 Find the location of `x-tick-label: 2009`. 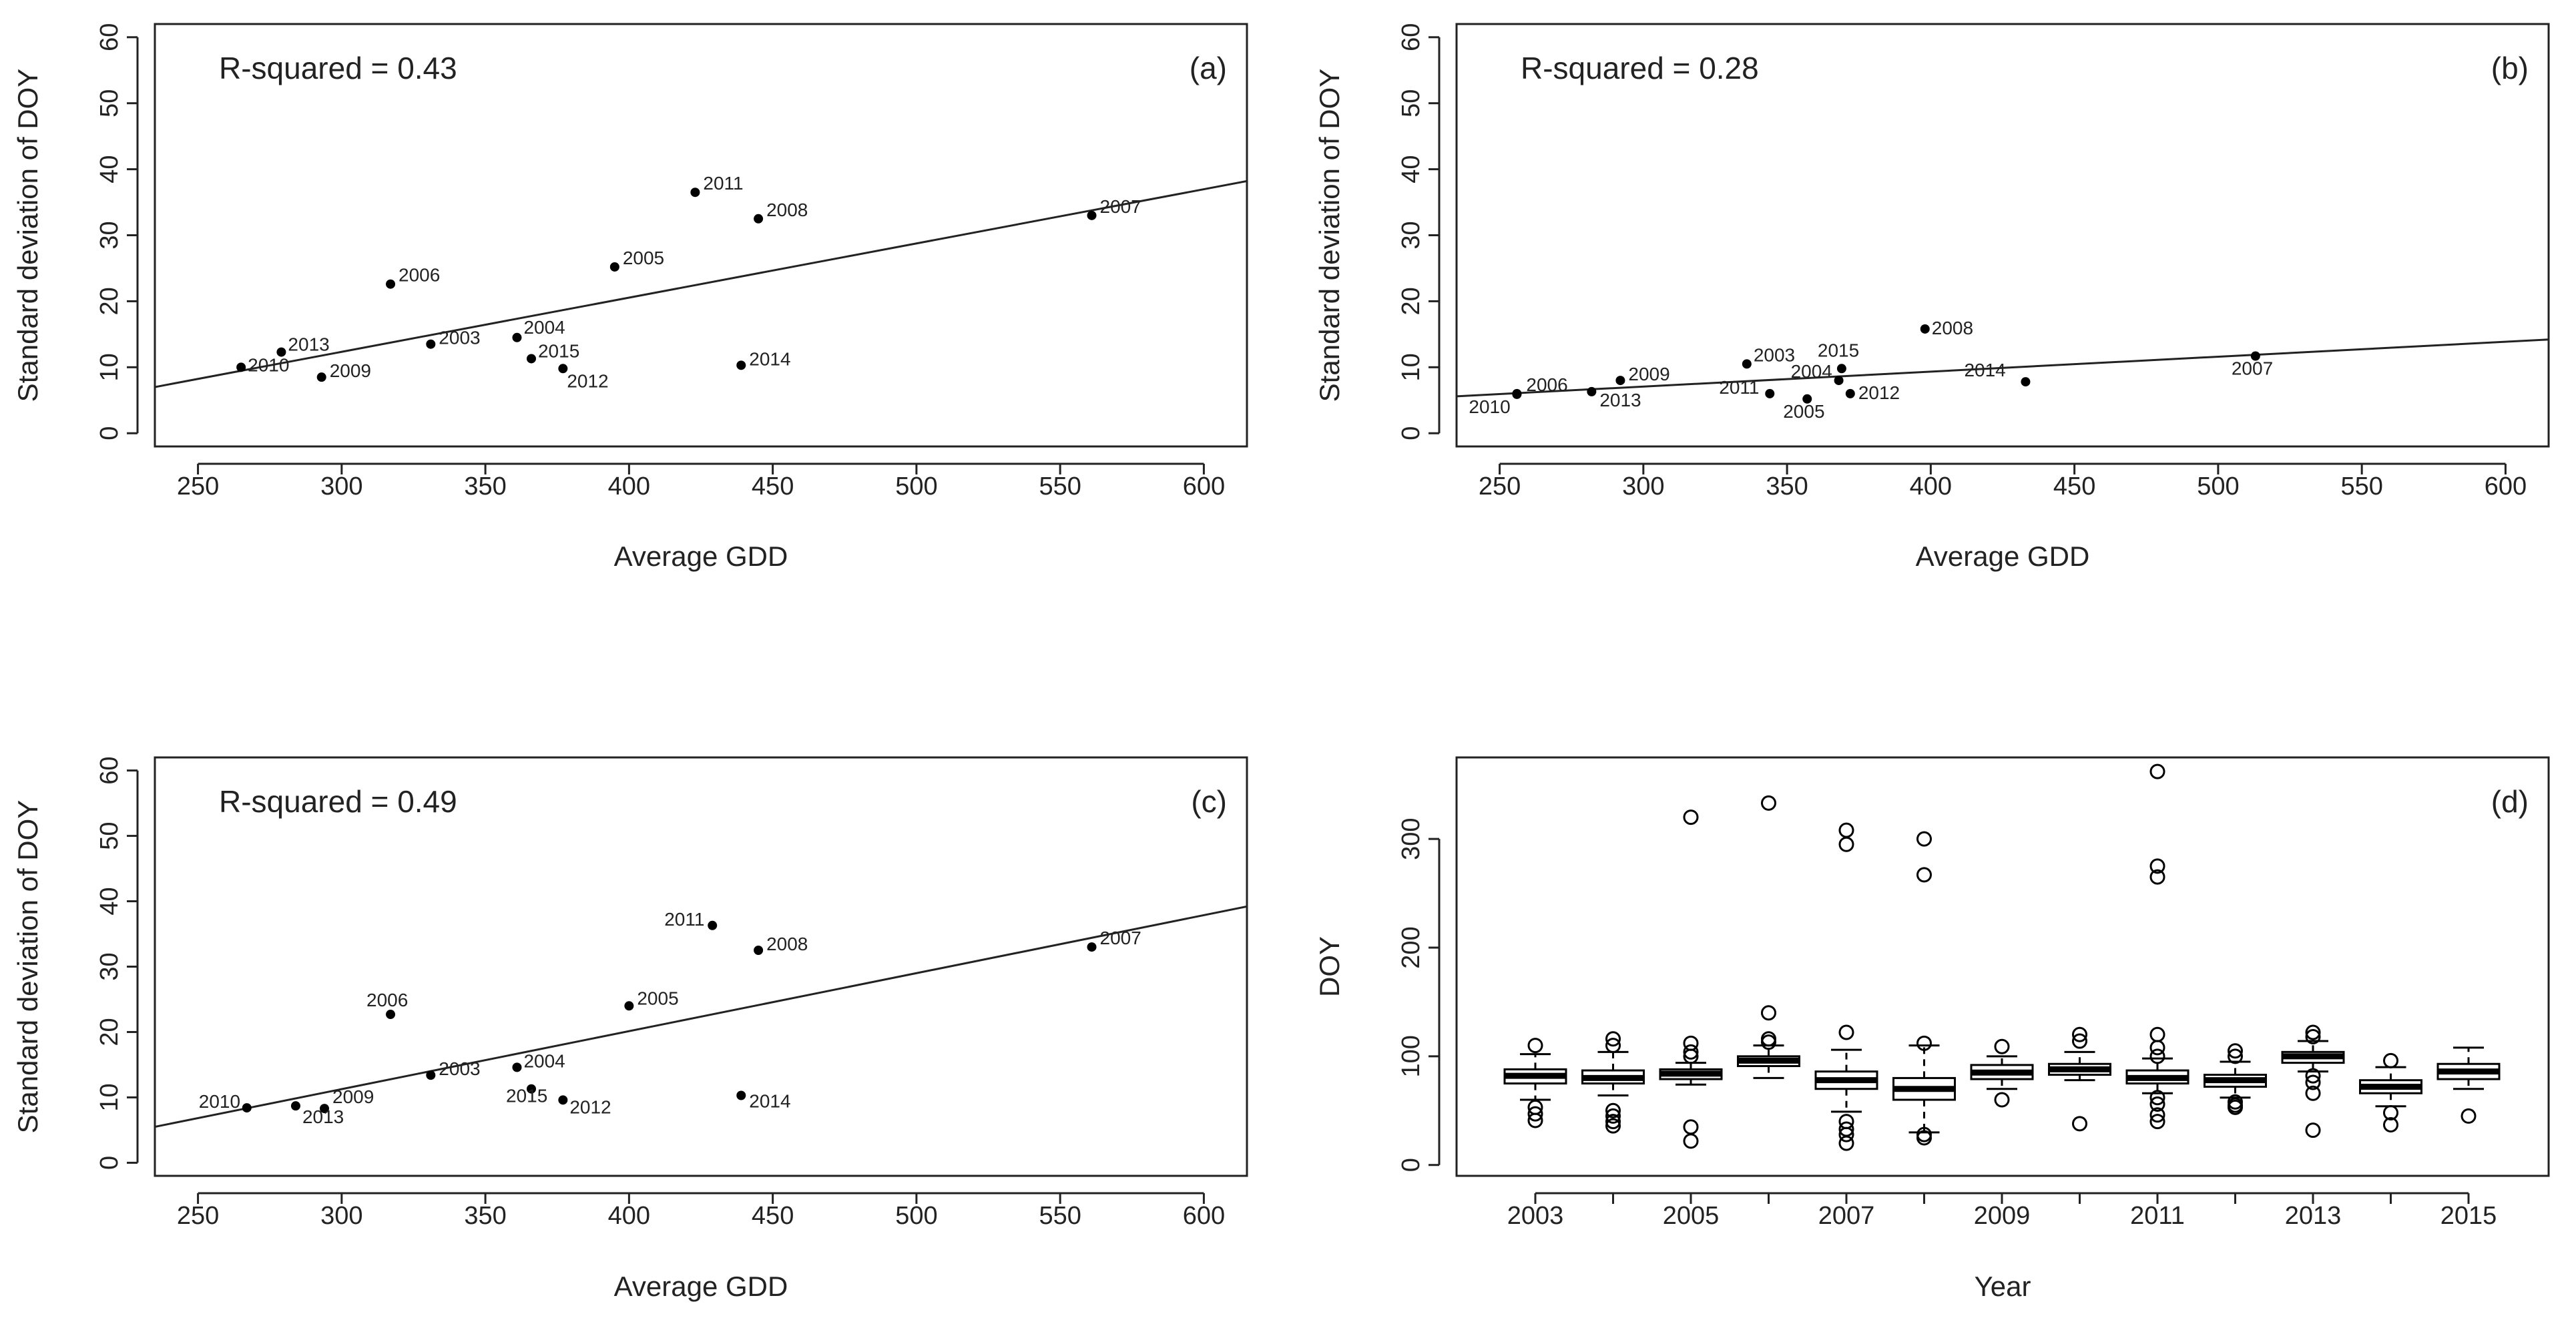

x-tick-label: 2009 is located at coordinates (2002, 1216).